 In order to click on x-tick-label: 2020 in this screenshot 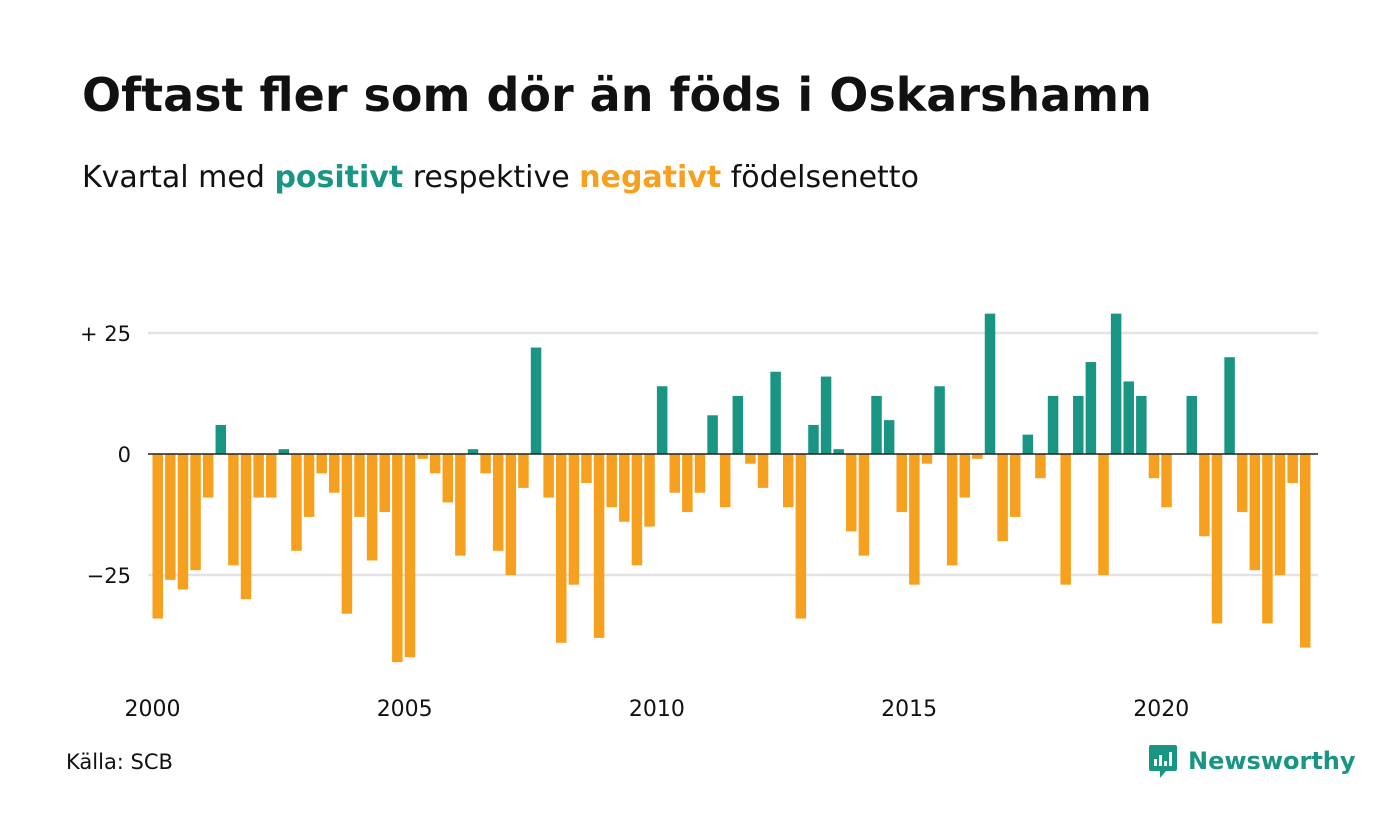, I will do `click(1161, 709)`.